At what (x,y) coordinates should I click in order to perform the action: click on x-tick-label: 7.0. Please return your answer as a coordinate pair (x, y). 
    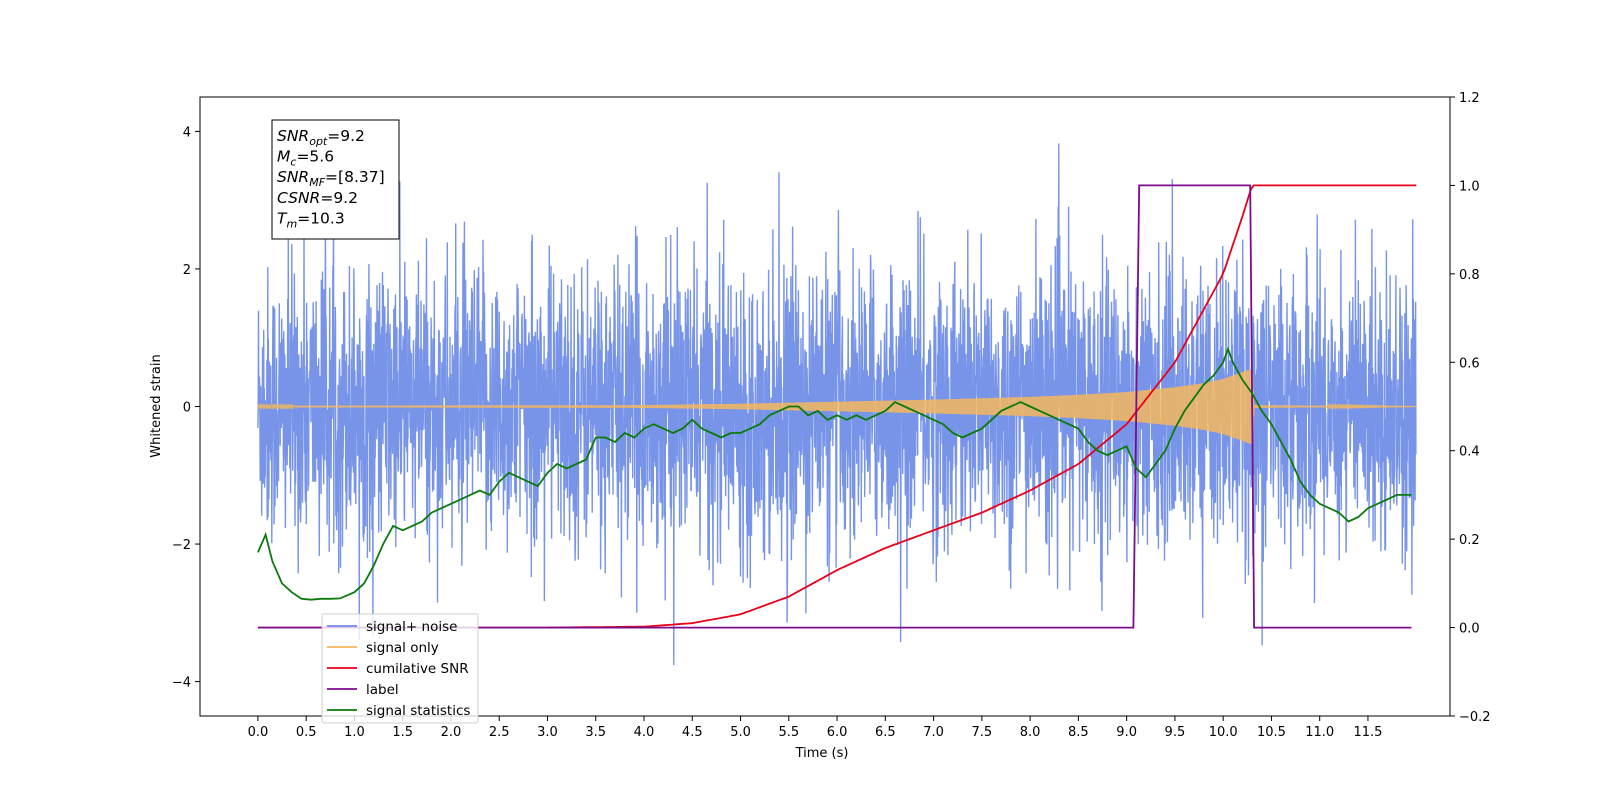
    Looking at the image, I should click on (933, 732).